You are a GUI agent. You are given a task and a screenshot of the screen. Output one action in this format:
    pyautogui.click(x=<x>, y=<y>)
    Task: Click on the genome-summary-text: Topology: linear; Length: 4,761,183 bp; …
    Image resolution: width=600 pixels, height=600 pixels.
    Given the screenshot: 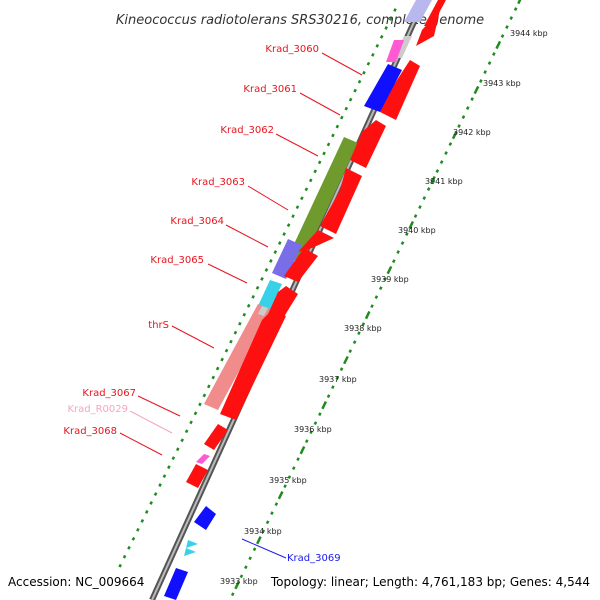 What is the action you would take?
    pyautogui.click(x=430, y=582)
    